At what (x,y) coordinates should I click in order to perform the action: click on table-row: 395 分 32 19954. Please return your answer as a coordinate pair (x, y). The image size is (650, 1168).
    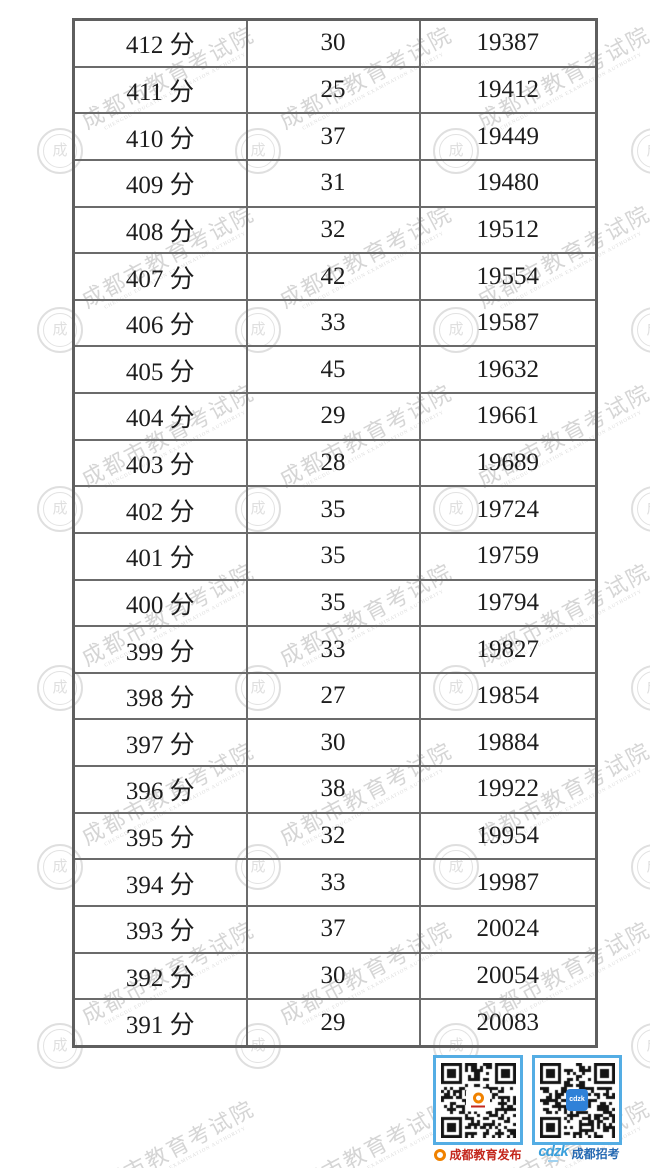
    Looking at the image, I should click on (335, 836).